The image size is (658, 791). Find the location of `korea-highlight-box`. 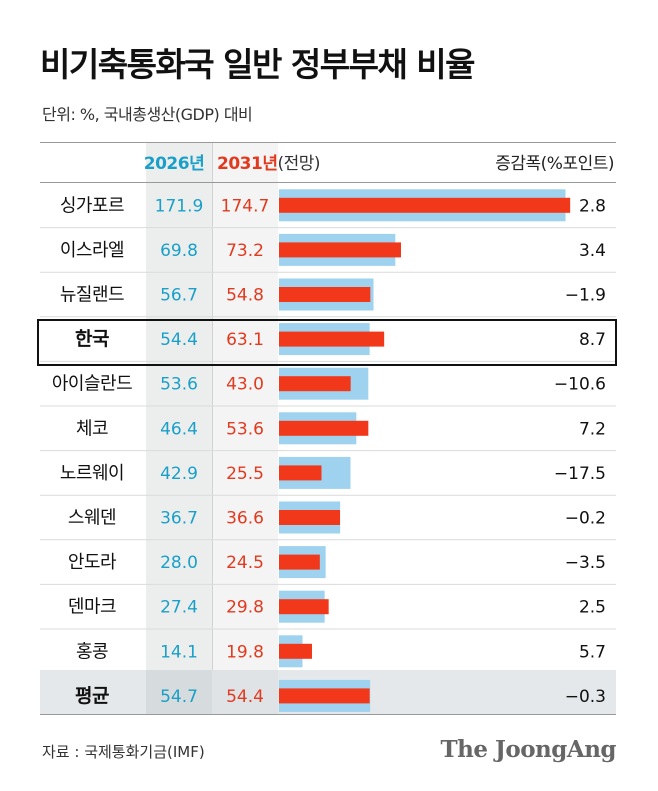

korea-highlight-box is located at coordinates (327, 342).